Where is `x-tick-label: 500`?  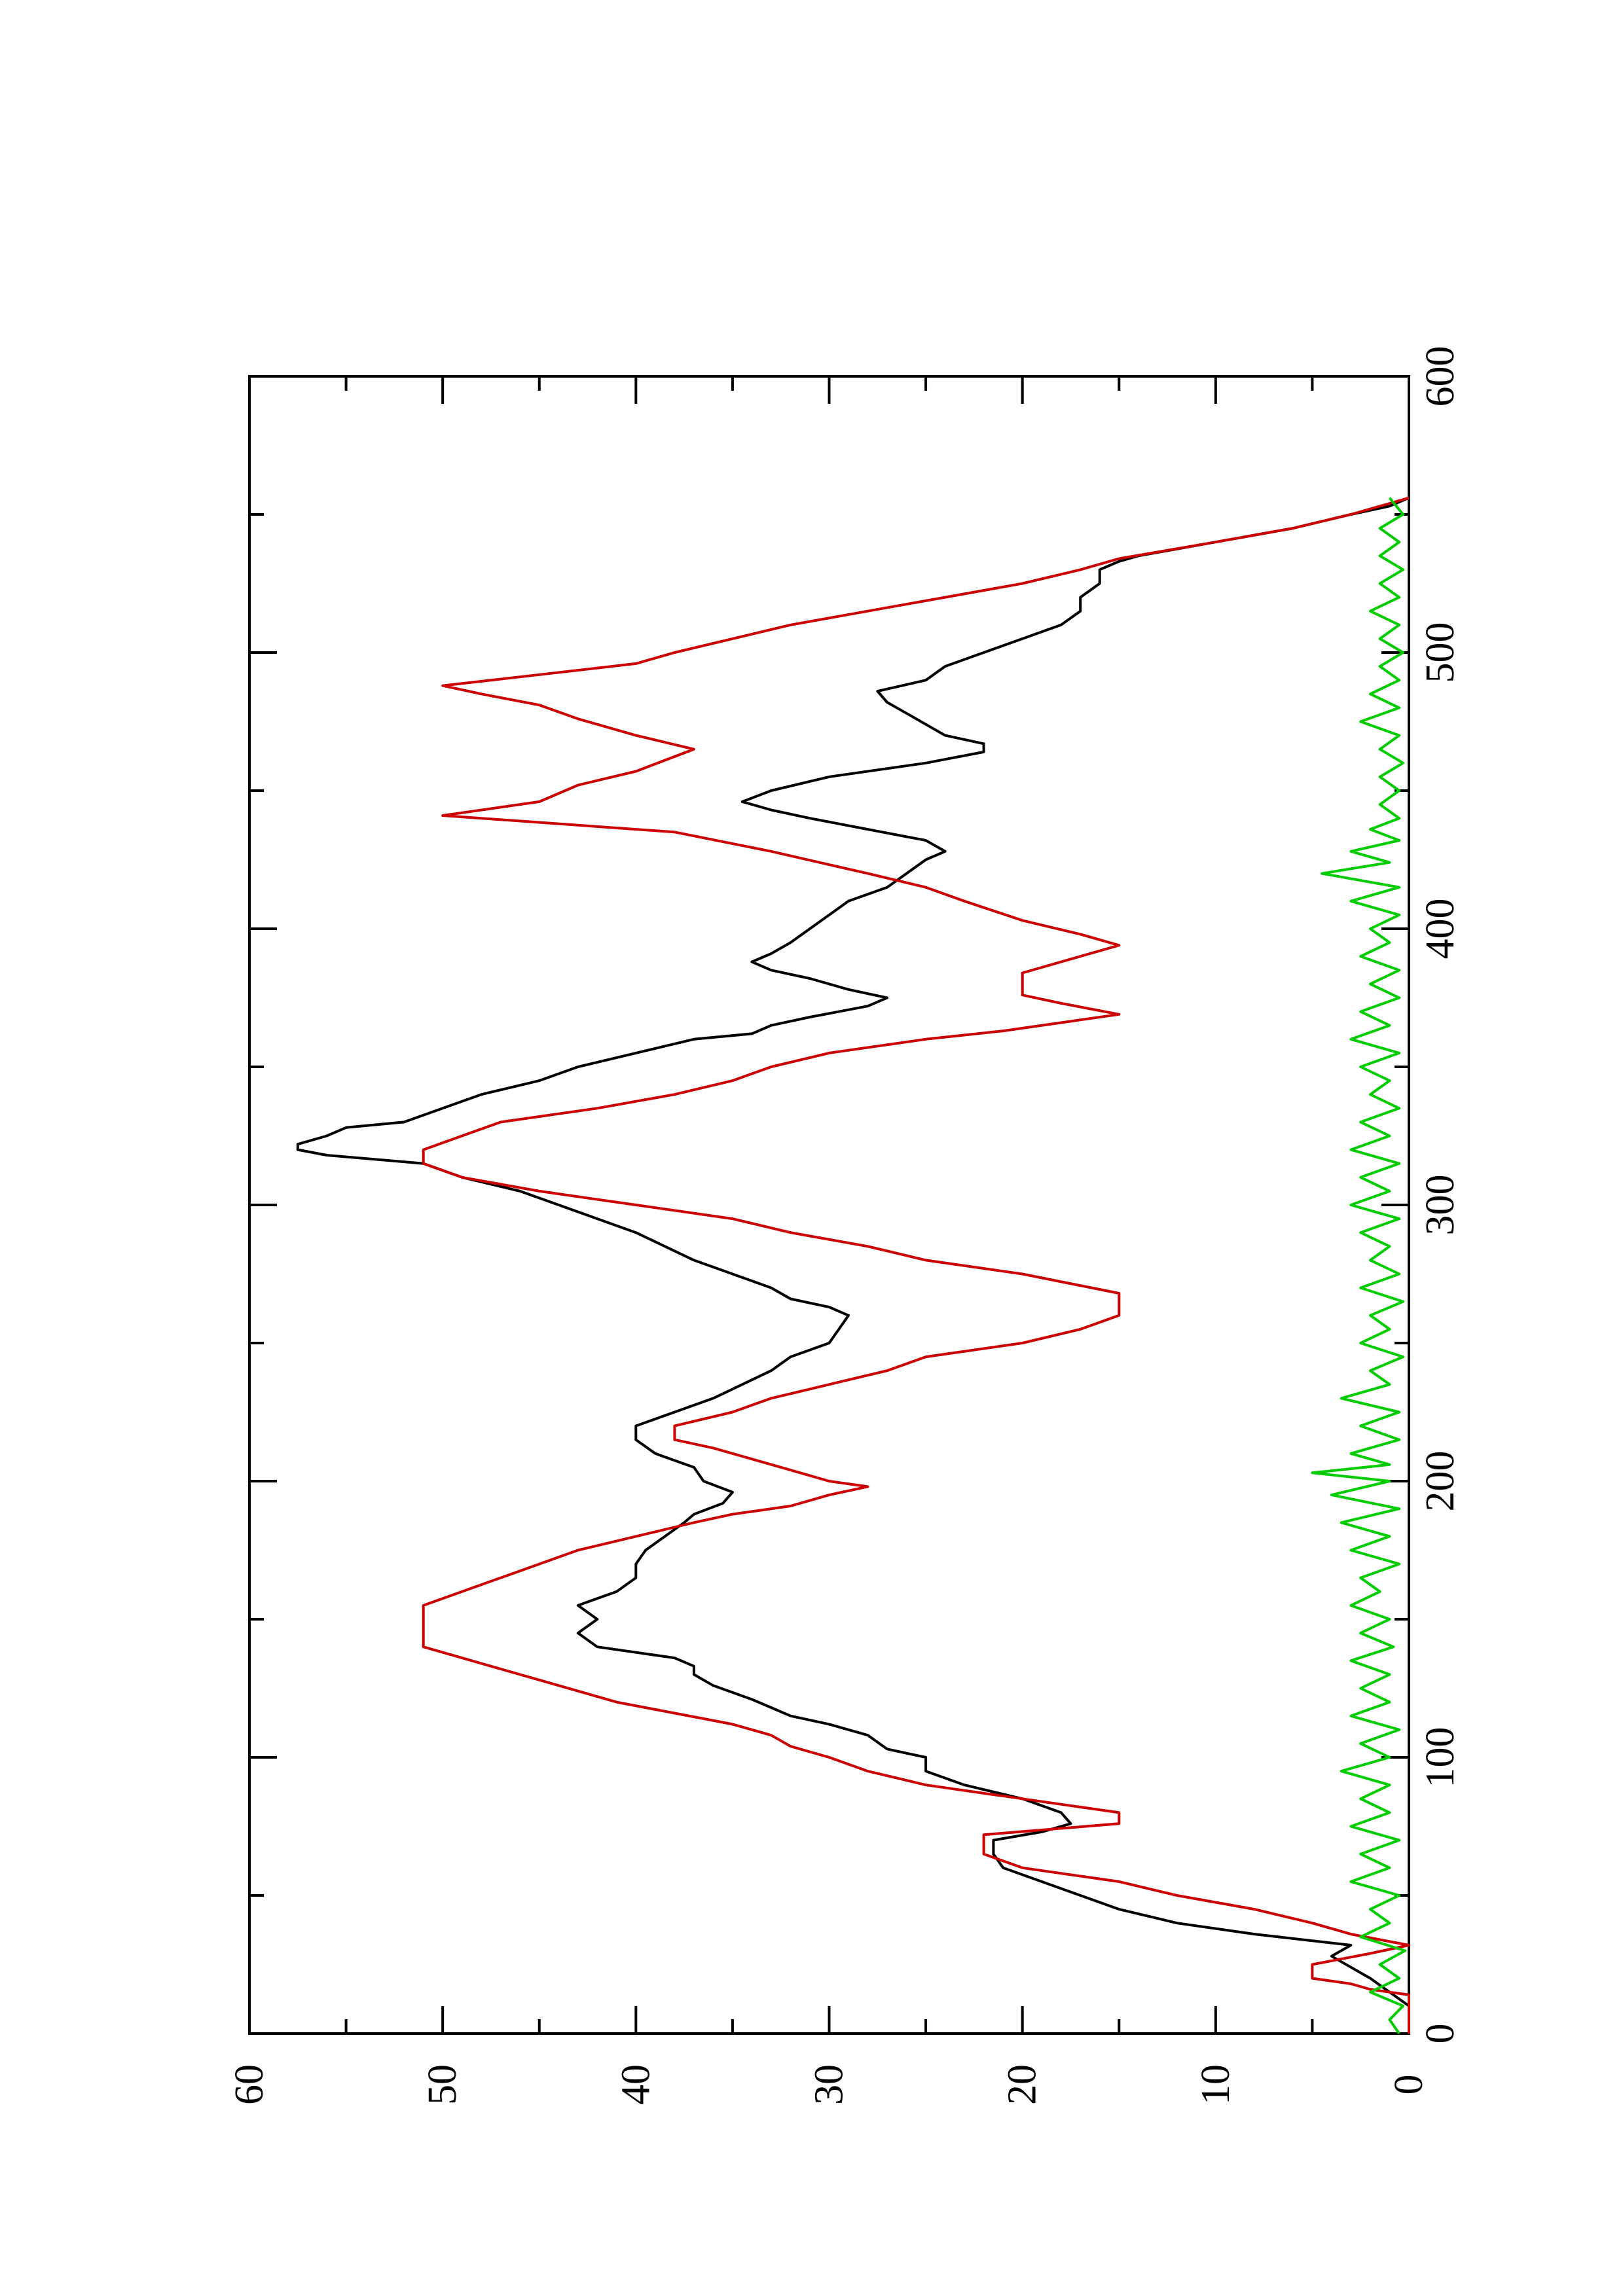
x-tick-label: 500 is located at coordinates (1440, 652).